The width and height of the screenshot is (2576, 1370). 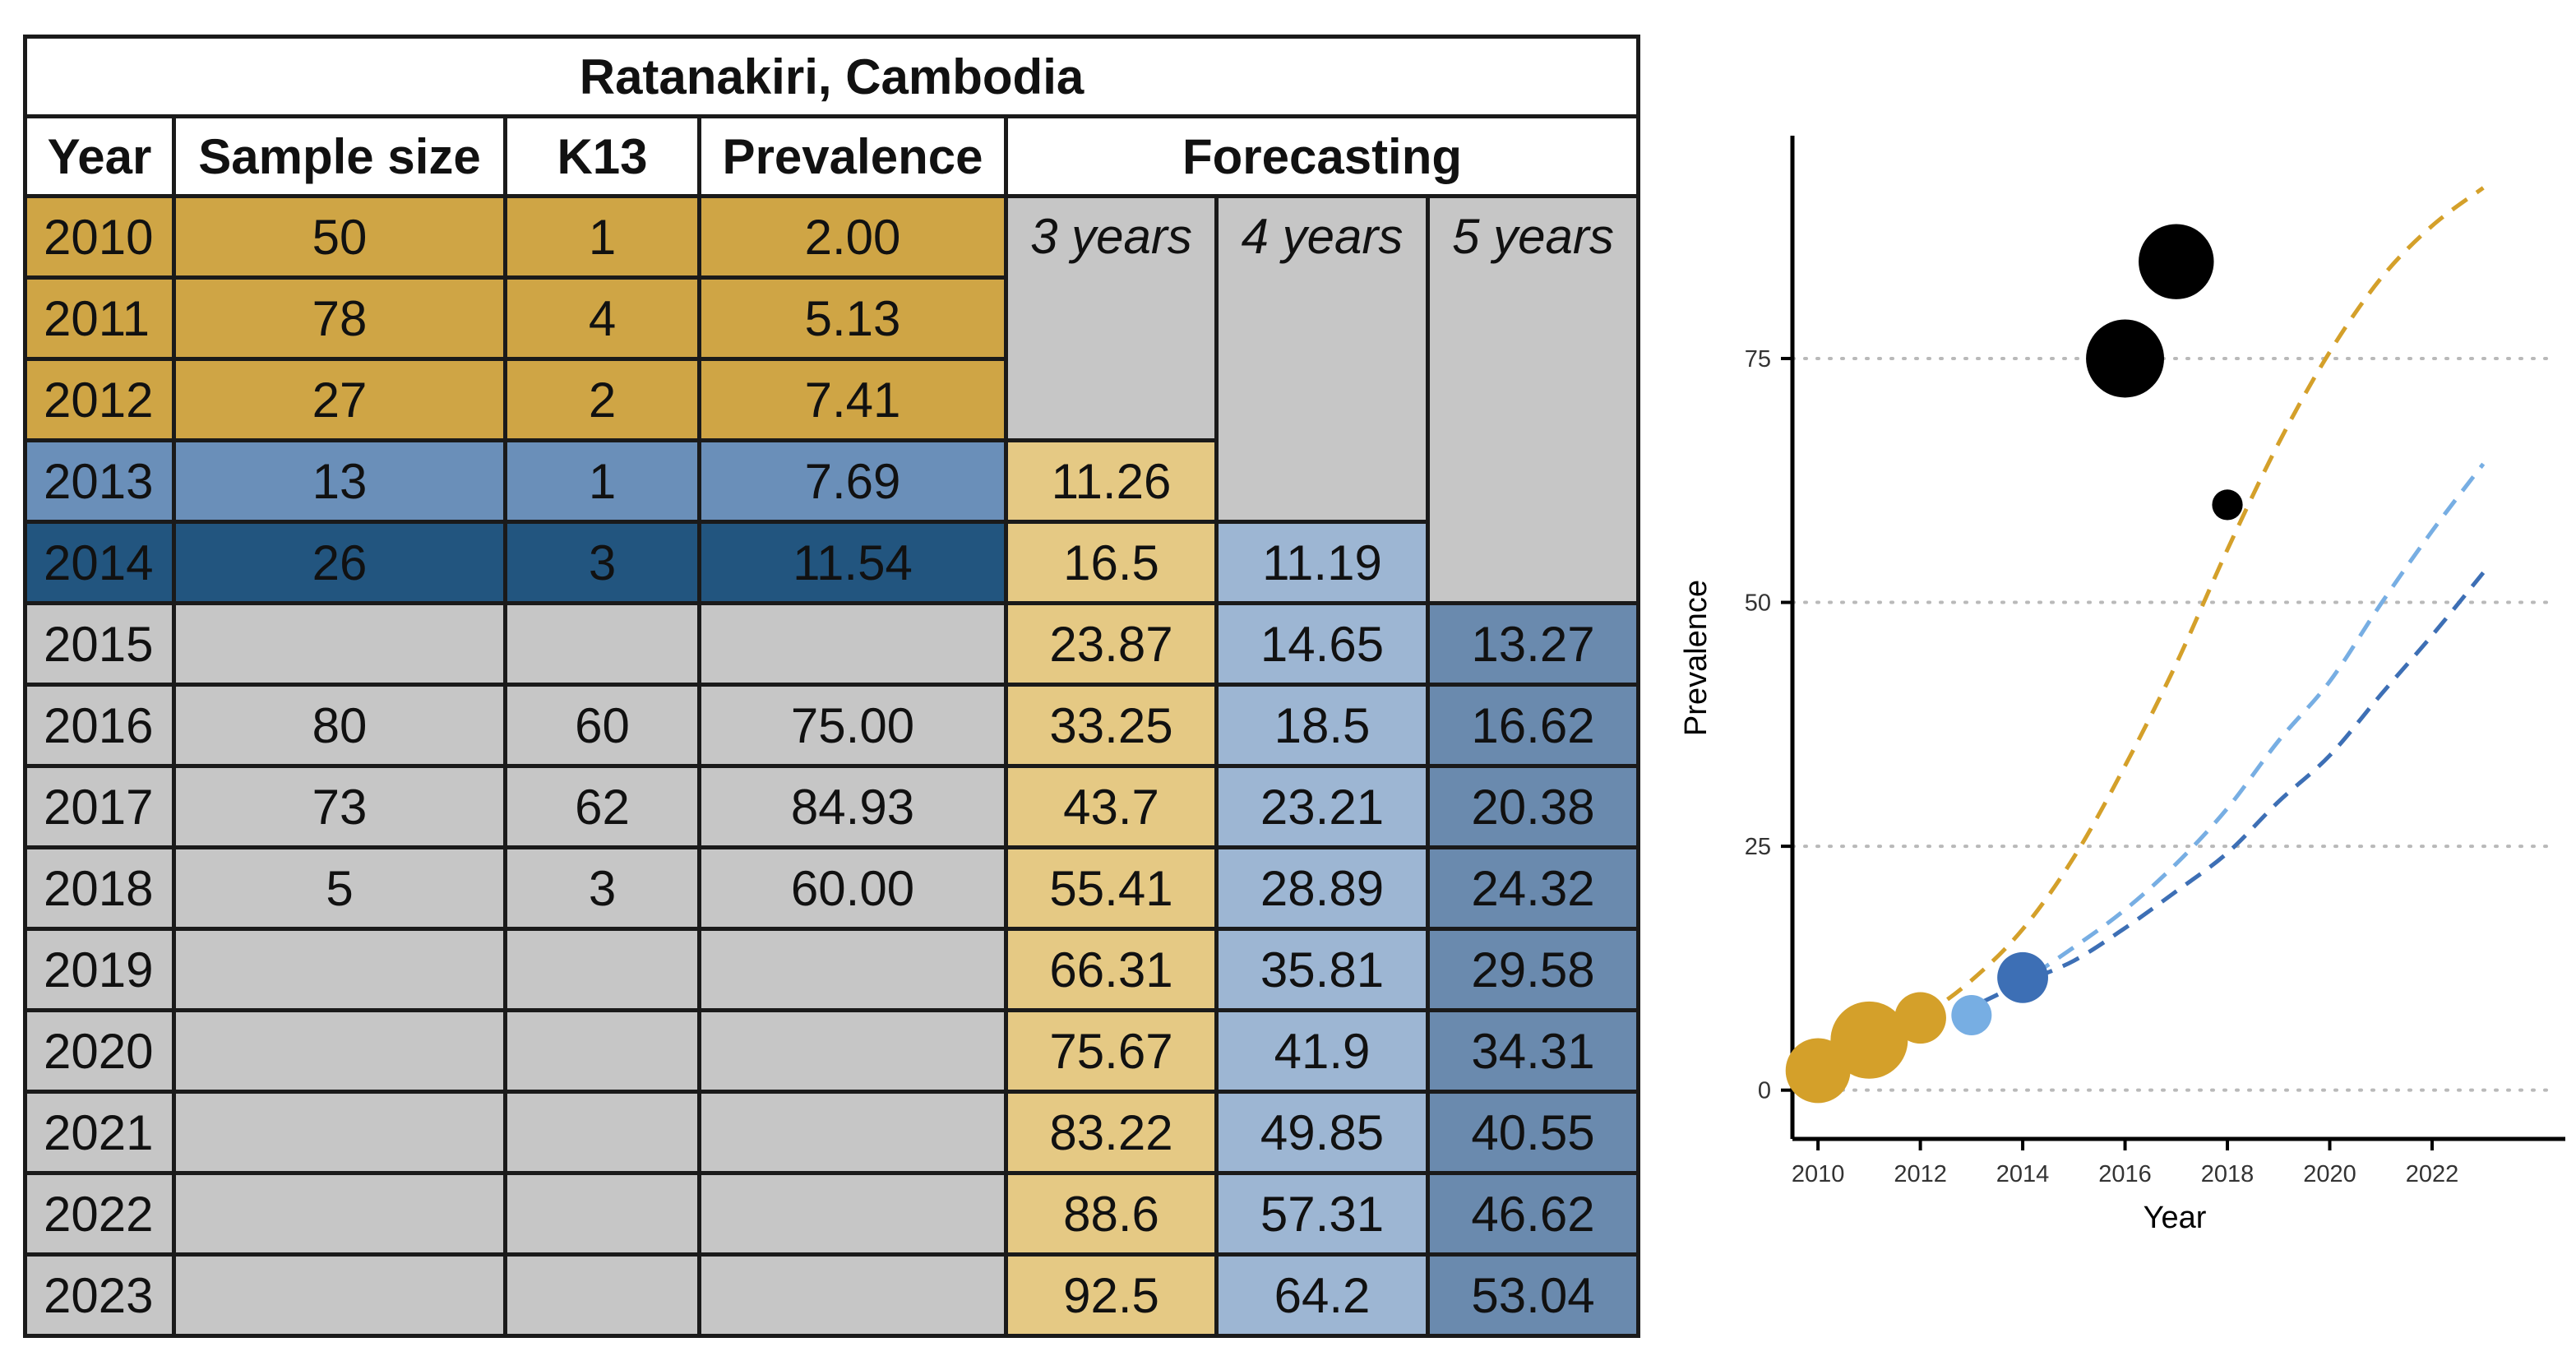 What do you see at coordinates (1322, 563) in the screenshot?
I see `forecast-cell: 11.19` at bounding box center [1322, 563].